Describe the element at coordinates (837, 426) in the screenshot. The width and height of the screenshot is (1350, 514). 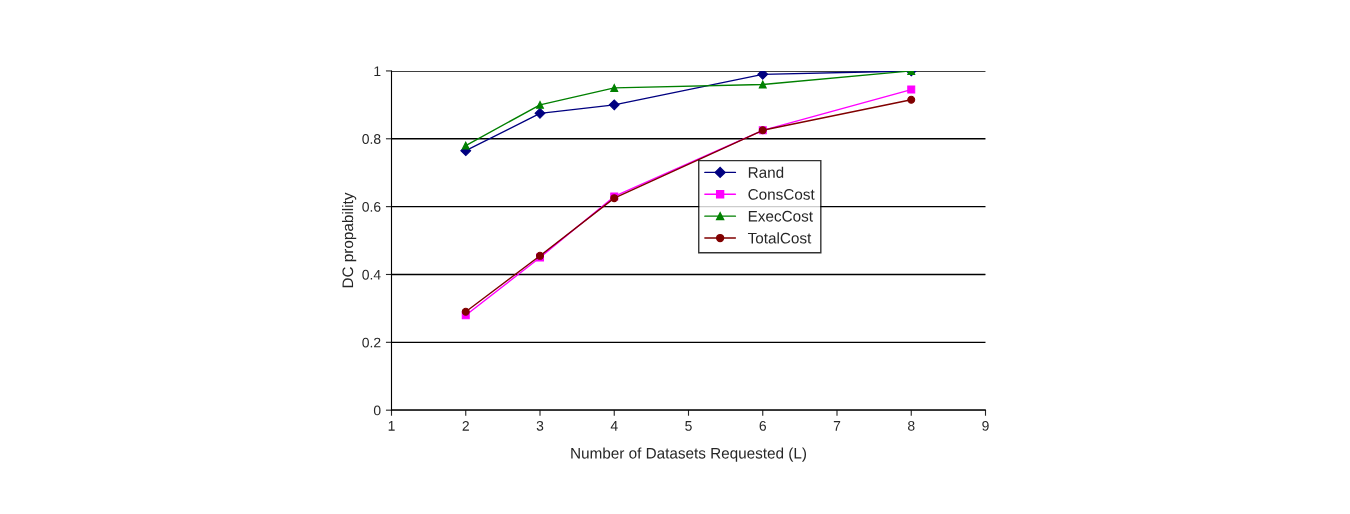
I see `x-tick-label: 7` at that location.